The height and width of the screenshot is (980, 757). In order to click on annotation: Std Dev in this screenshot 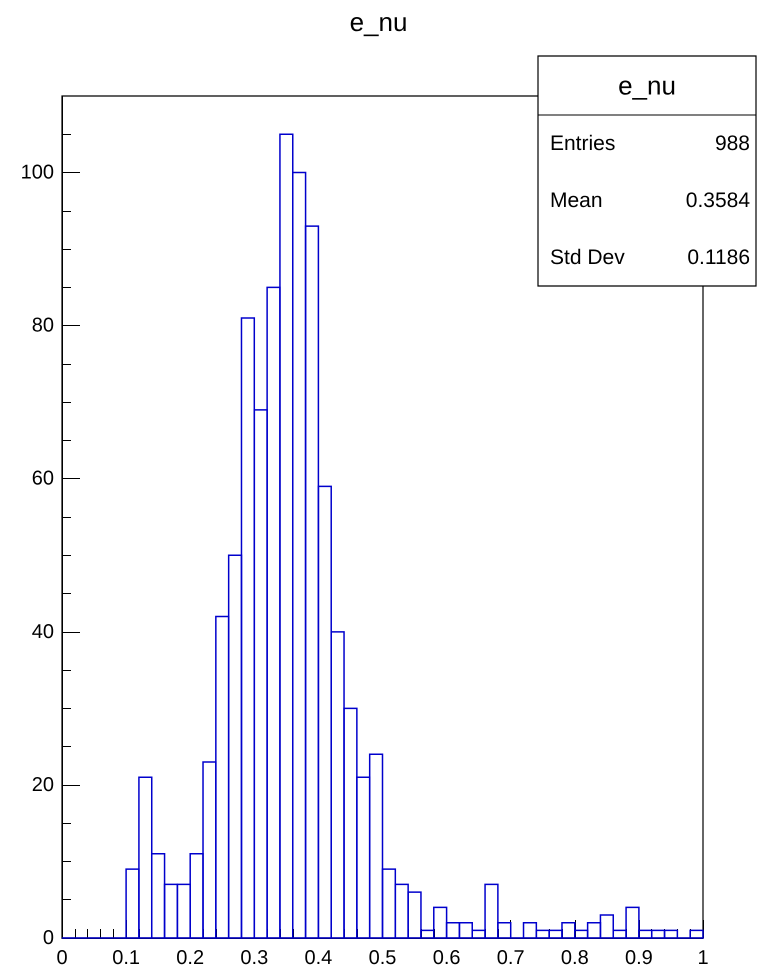, I will do `click(588, 257)`.